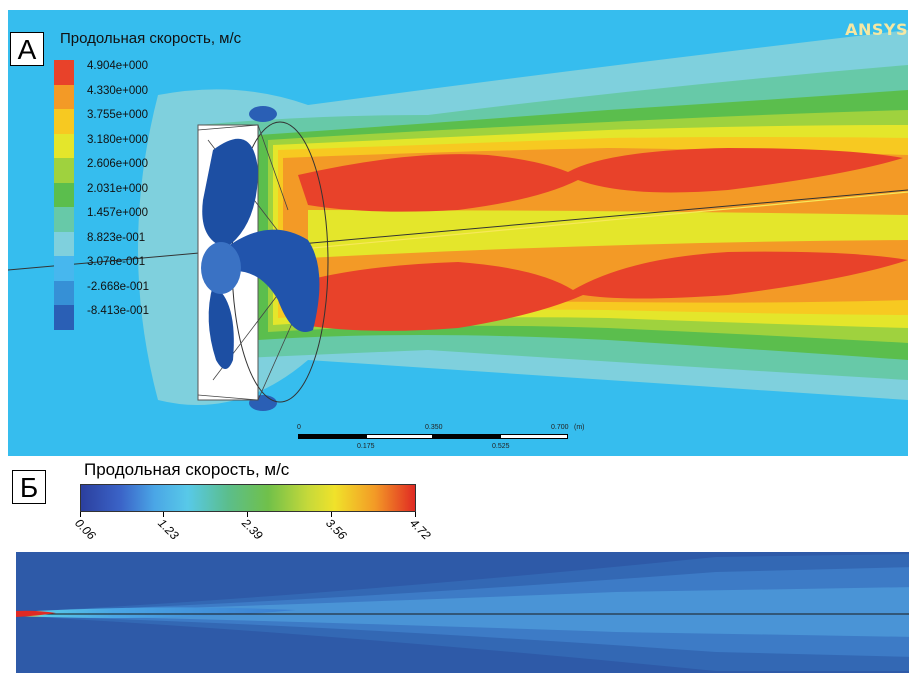 Image resolution: width=909 pixels, height=675 pixels. Describe the element at coordinates (434, 427) in the screenshot. I see `scale-label-350: 0.350` at that location.